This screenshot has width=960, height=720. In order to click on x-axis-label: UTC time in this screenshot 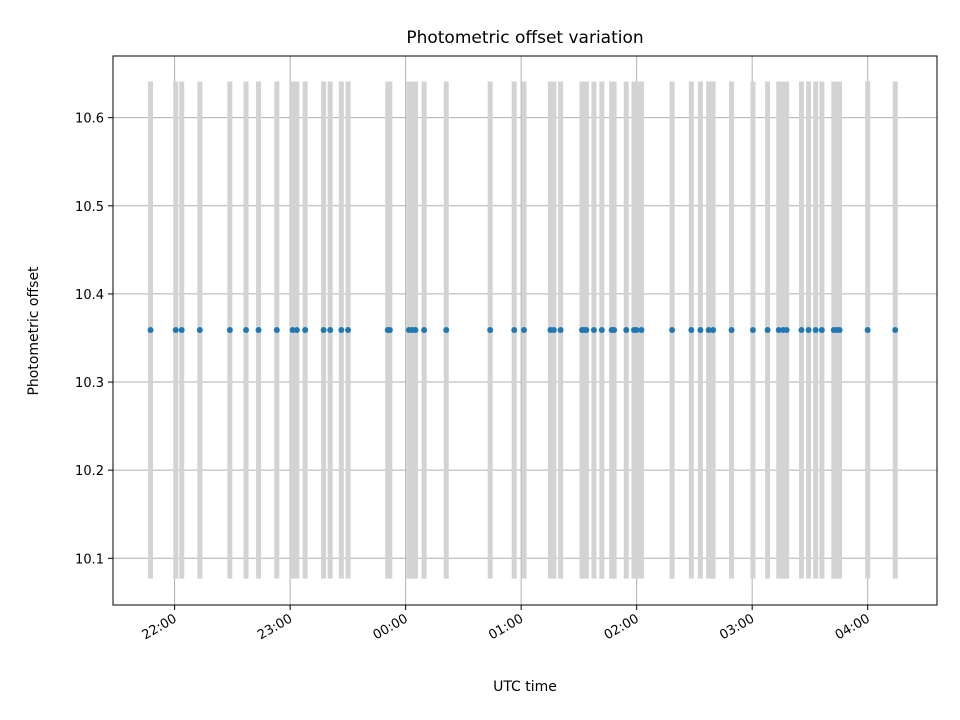, I will do `click(525, 687)`.